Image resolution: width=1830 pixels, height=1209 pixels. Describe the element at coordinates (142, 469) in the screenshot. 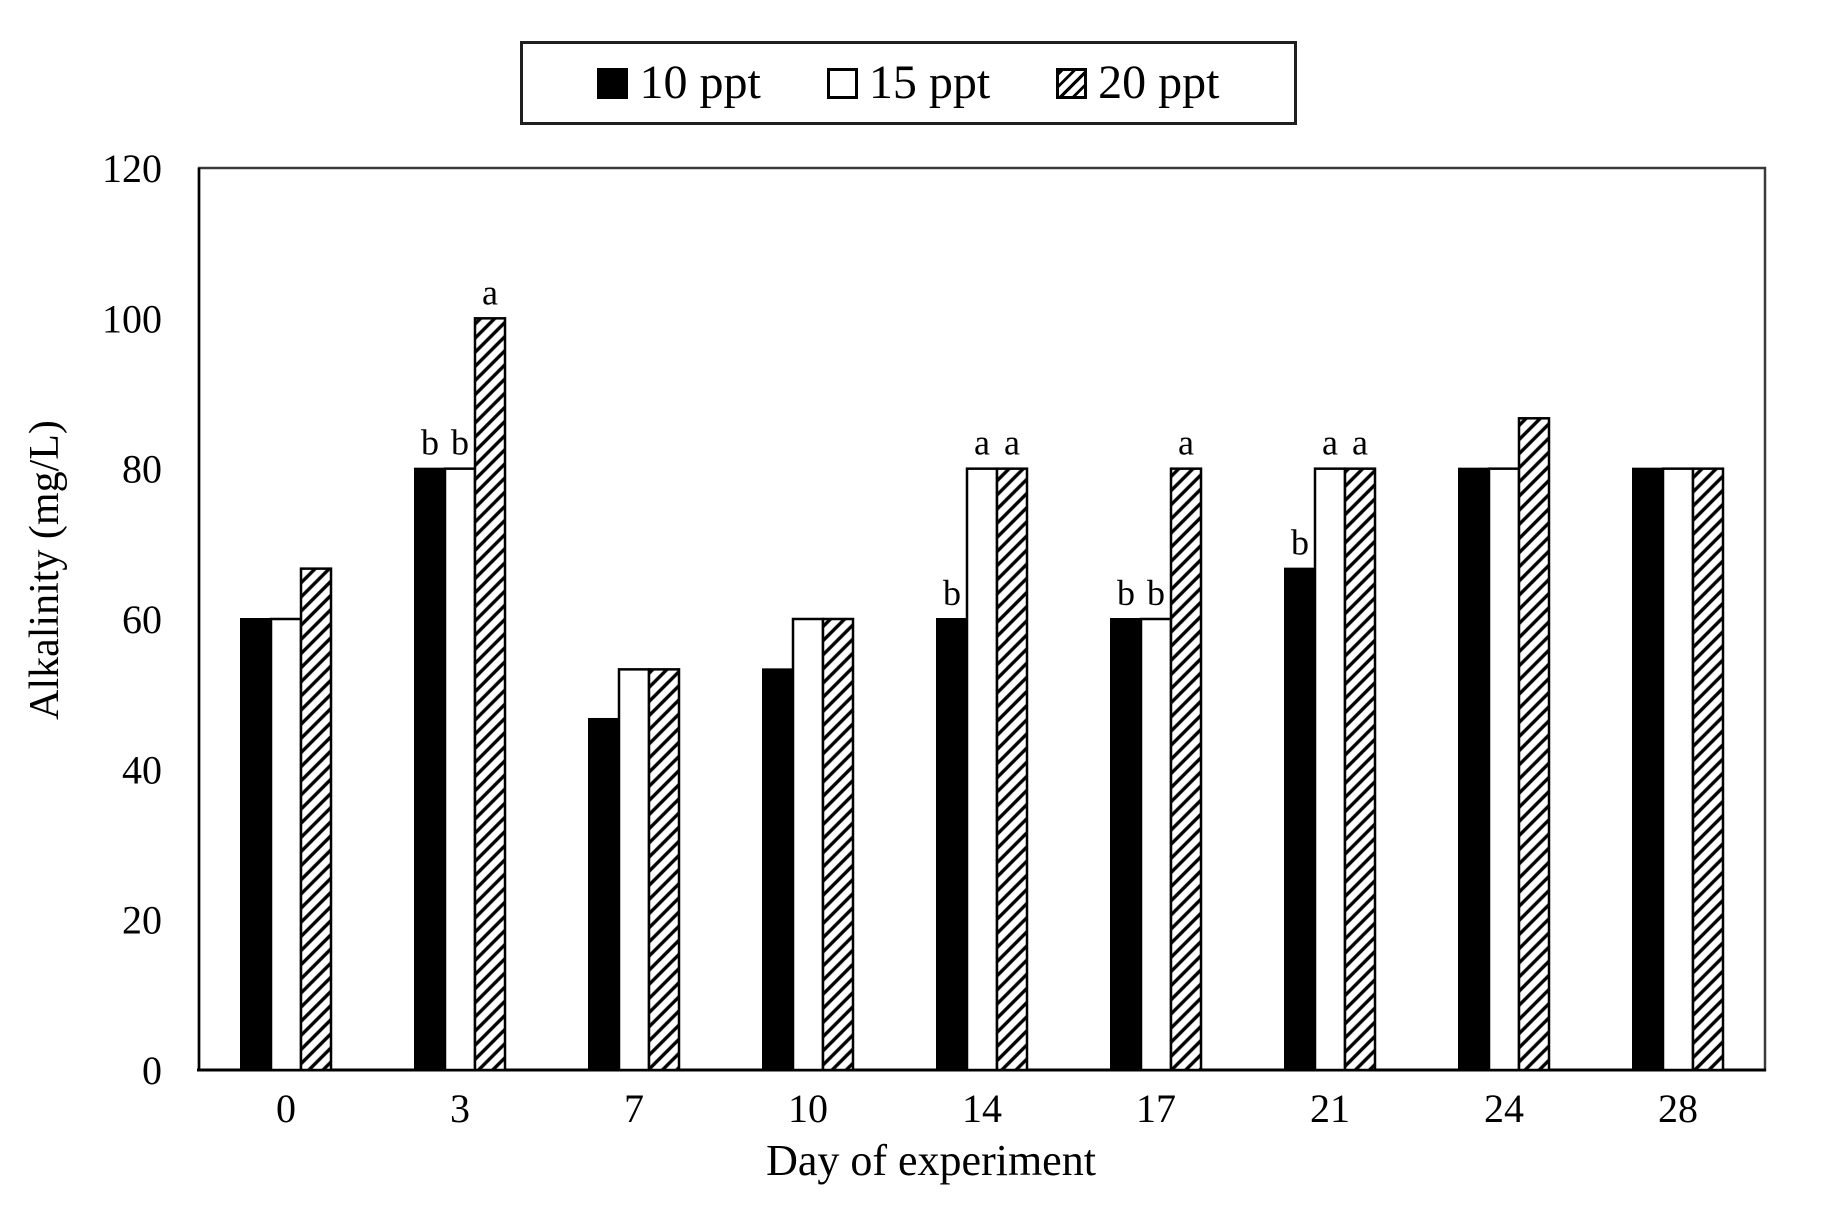

I see `y-tick-label: 80` at that location.